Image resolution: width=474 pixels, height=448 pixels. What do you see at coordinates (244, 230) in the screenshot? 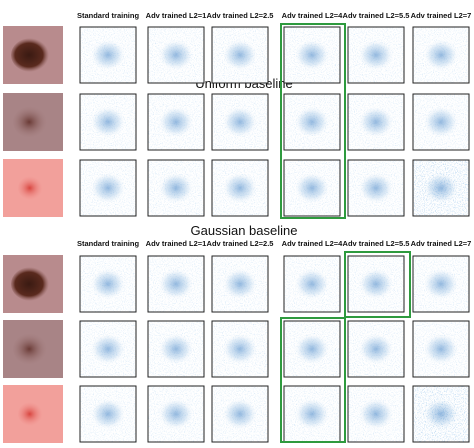
I see `section-title: Gaussian baseline` at bounding box center [244, 230].